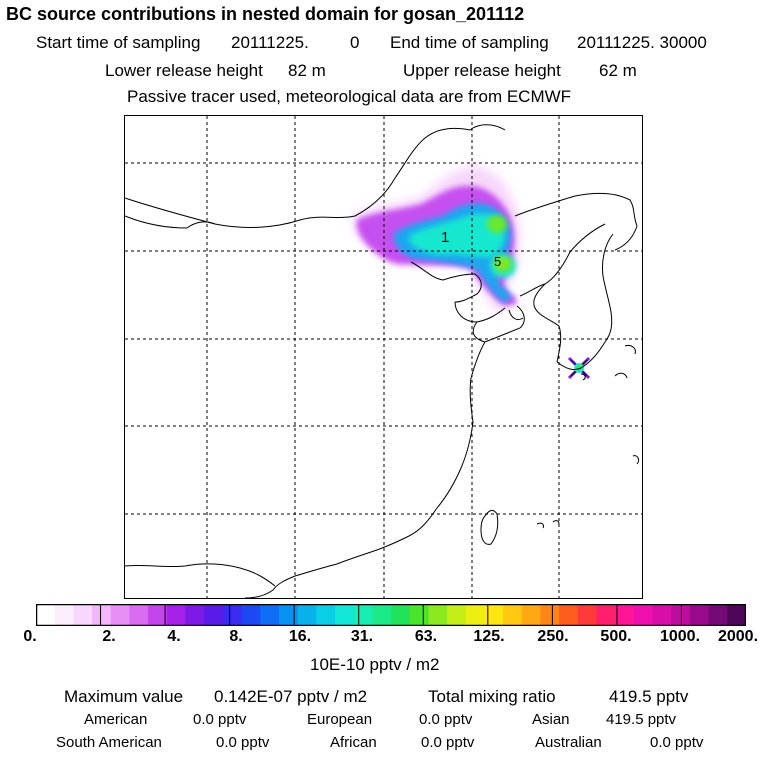  I want to click on end-time-value: 20111225. 30000, so click(642, 42).